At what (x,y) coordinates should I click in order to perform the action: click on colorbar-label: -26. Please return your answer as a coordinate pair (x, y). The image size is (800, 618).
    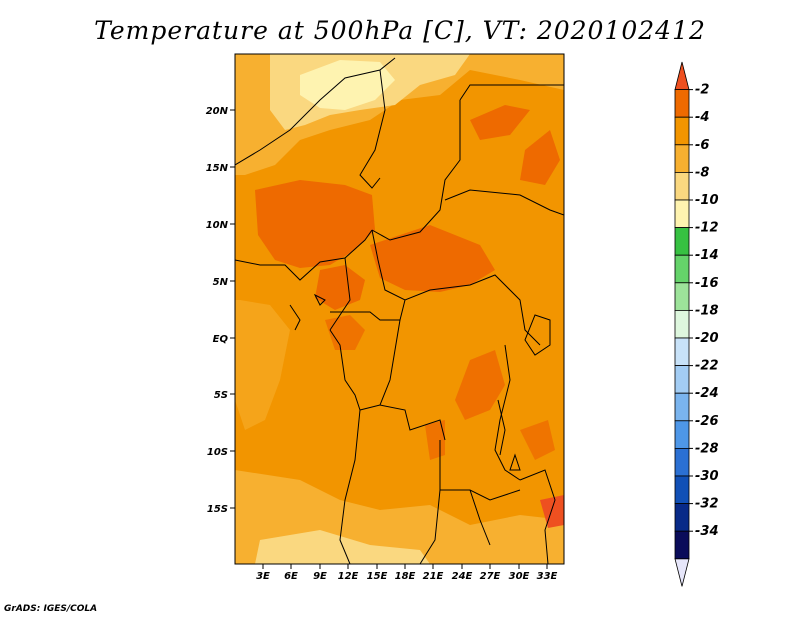
    Looking at the image, I should click on (707, 421).